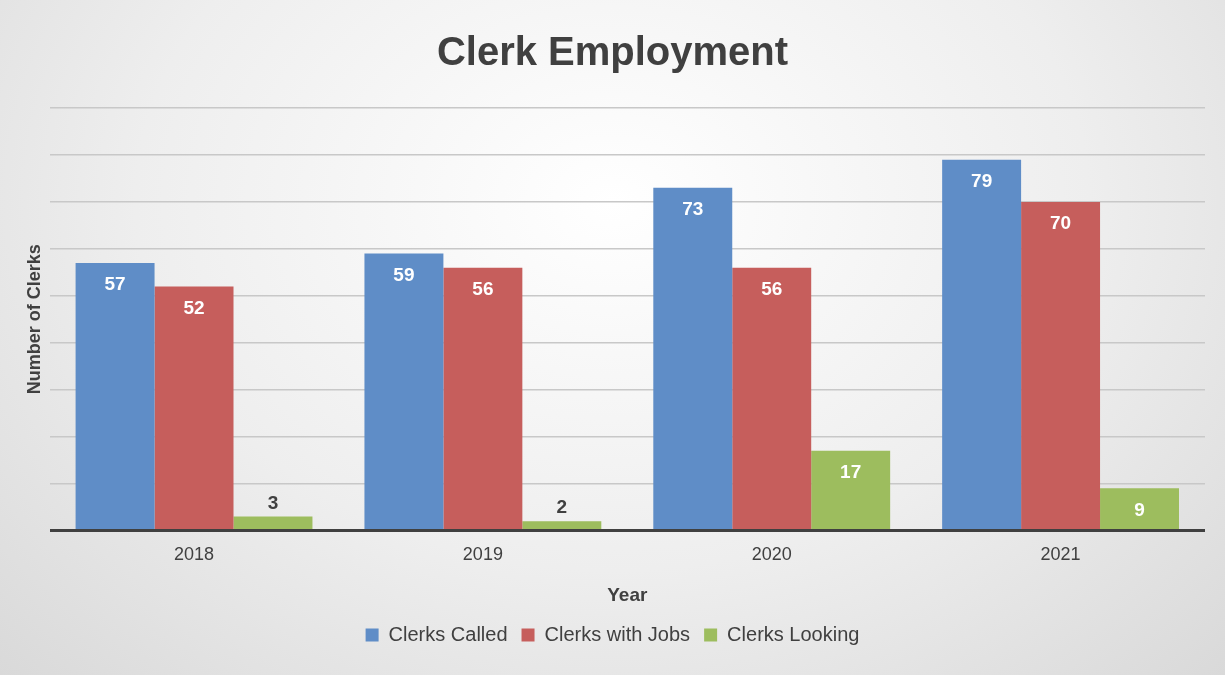  Describe the element at coordinates (617, 633) in the screenshot. I see `legend-label: Clerks with Jobs` at that location.